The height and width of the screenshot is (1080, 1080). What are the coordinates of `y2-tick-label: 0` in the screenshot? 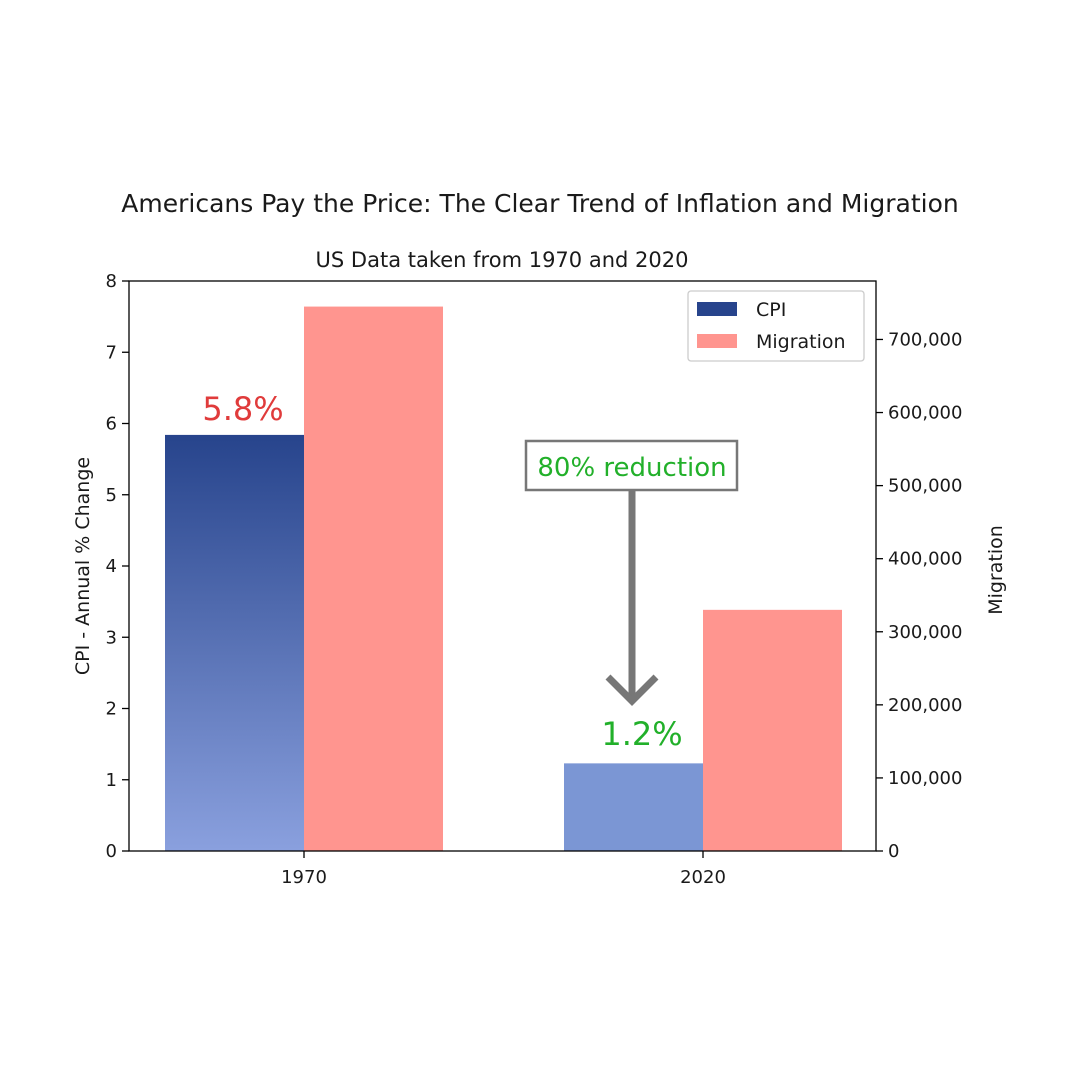 It's located at (893, 851).